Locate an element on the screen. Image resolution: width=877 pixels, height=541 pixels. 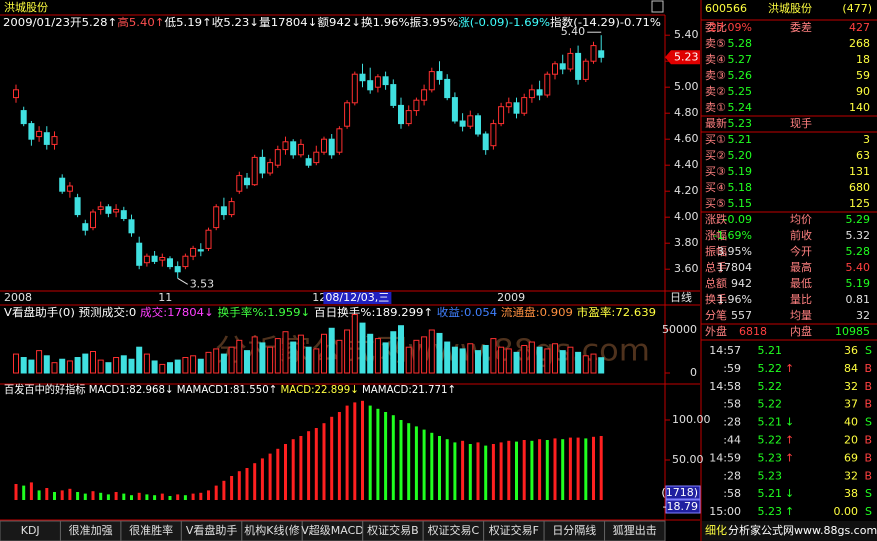
stat-label: 前收 is located at coordinates (801, 235).